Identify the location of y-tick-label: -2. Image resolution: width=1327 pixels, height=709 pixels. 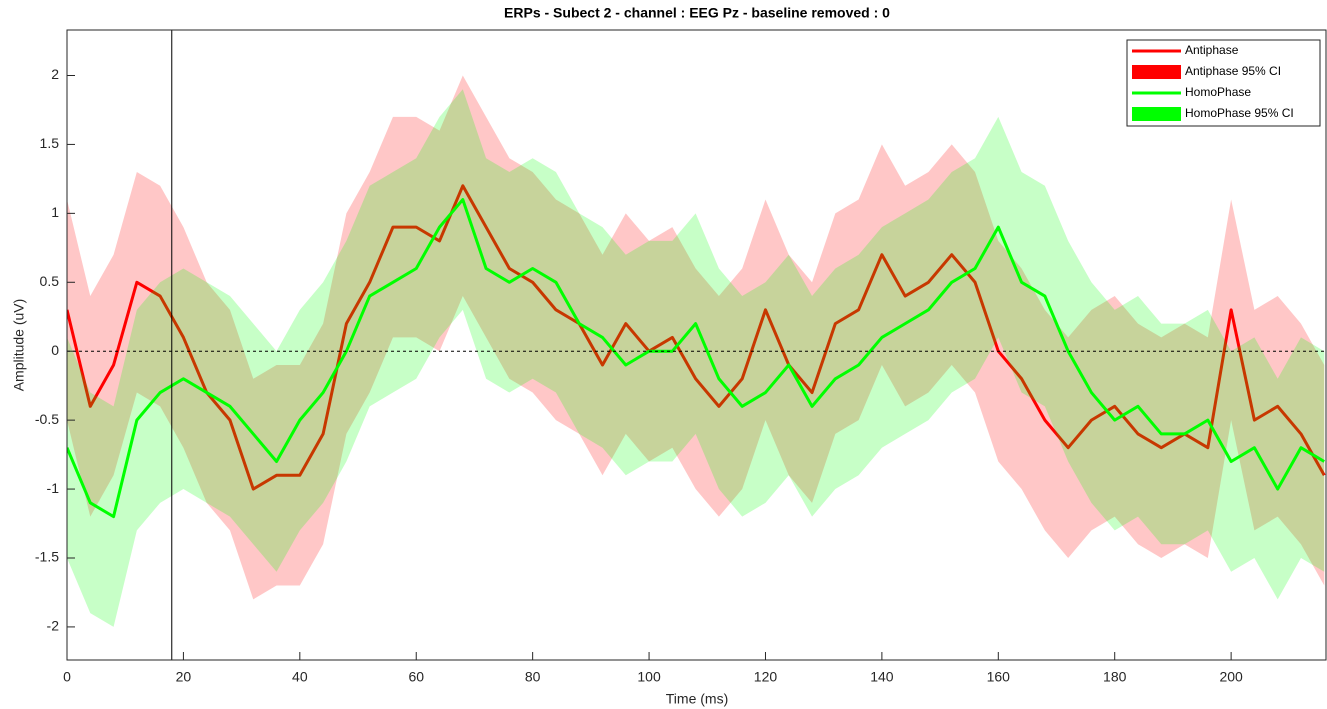
(53, 626).